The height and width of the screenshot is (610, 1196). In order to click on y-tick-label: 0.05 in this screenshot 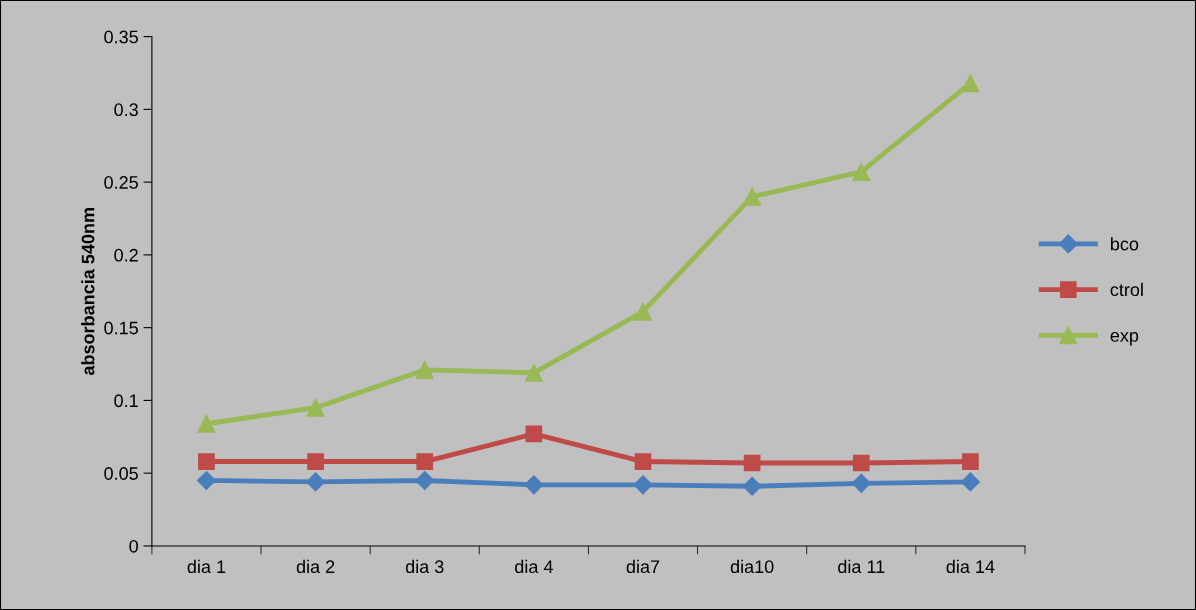, I will do `click(121, 473)`.